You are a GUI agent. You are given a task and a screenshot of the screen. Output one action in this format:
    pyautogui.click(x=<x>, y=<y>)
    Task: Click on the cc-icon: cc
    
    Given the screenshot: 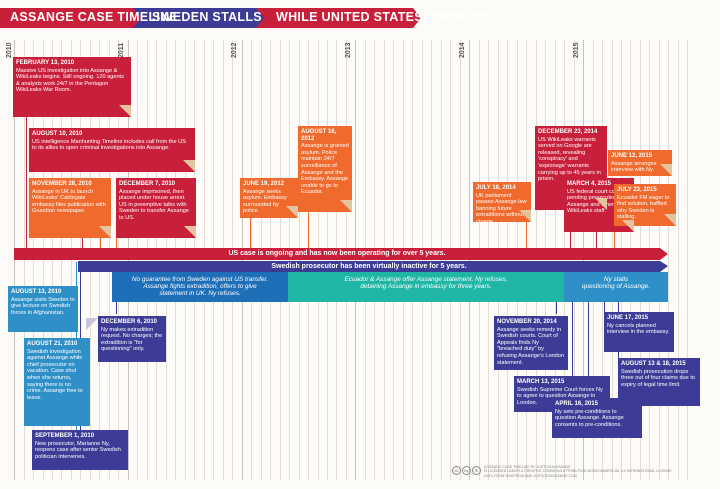 What is the action you would take?
    pyautogui.click(x=456, y=470)
    